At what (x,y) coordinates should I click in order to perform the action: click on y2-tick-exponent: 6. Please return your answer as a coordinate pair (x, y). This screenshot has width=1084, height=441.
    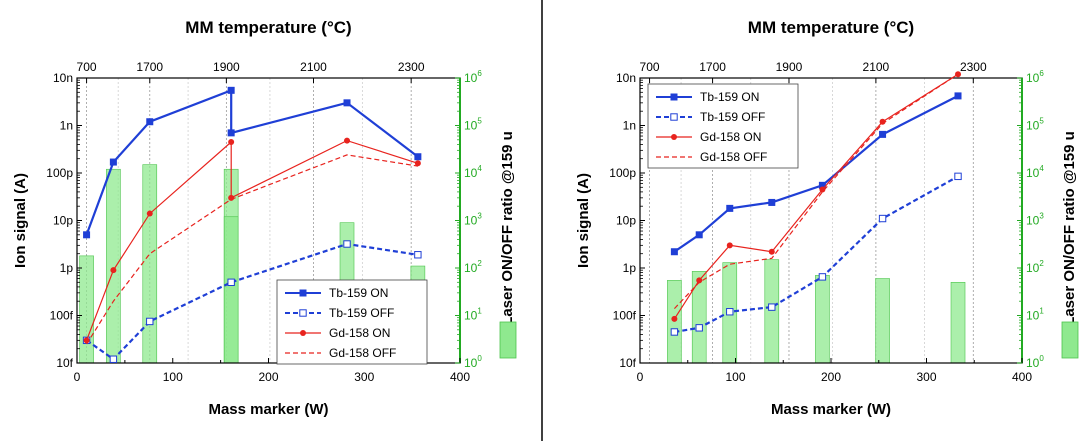
    Looking at the image, I should click on (479, 73).